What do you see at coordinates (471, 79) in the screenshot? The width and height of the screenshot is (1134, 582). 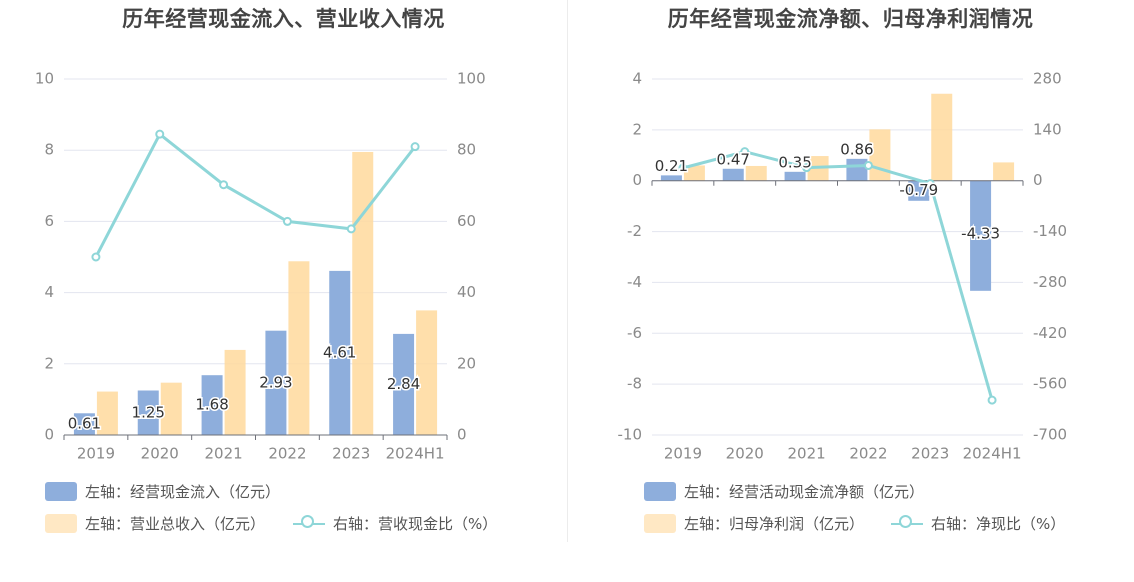 I see `y-tick-label-right: 100` at bounding box center [471, 79].